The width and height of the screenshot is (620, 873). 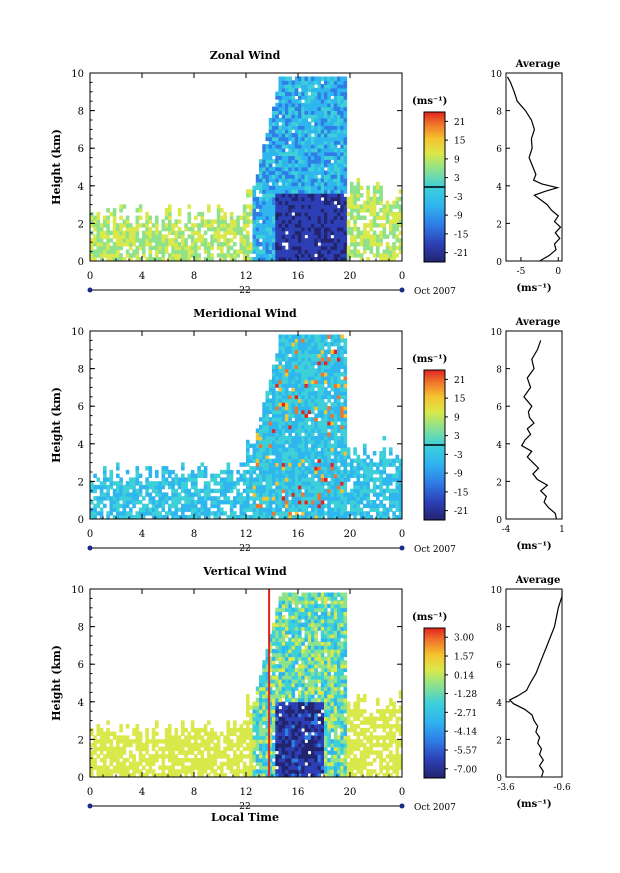 What do you see at coordinates (533, 288) in the screenshot?
I see `average-unit: (ms⁻¹)` at bounding box center [533, 288].